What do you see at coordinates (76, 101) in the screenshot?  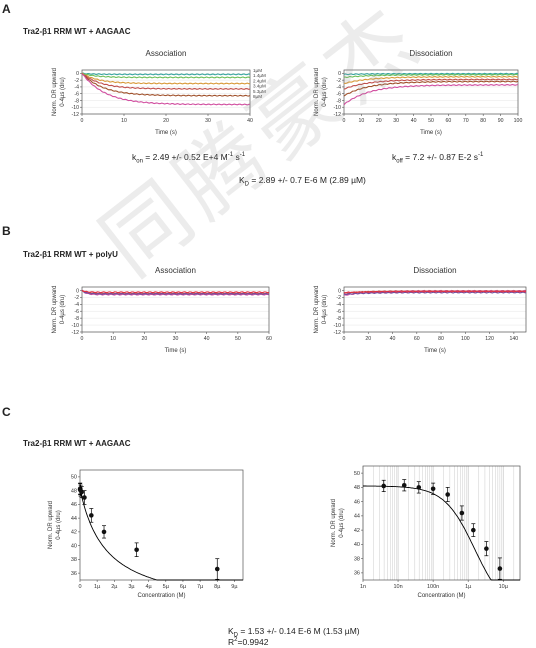 I see `a-assoc-ytick-label: -8` at bounding box center [76, 101].